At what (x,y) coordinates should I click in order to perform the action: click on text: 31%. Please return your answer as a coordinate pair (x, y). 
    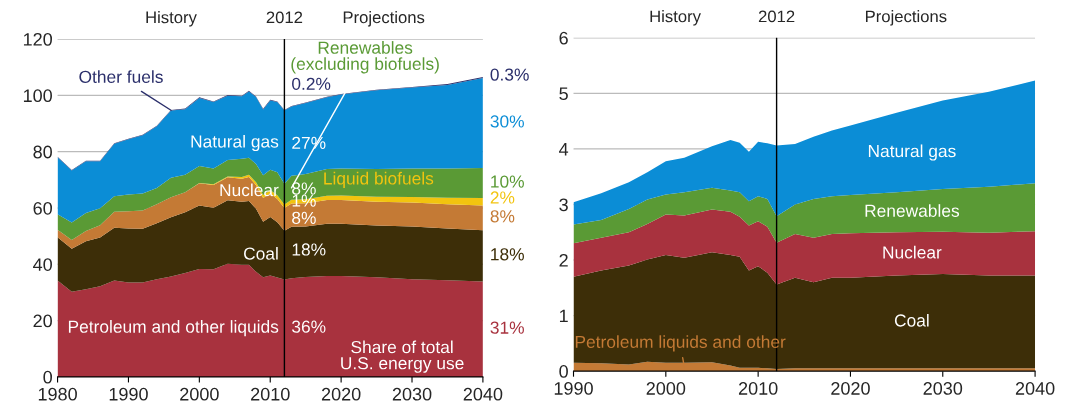
    Looking at the image, I should click on (507, 327).